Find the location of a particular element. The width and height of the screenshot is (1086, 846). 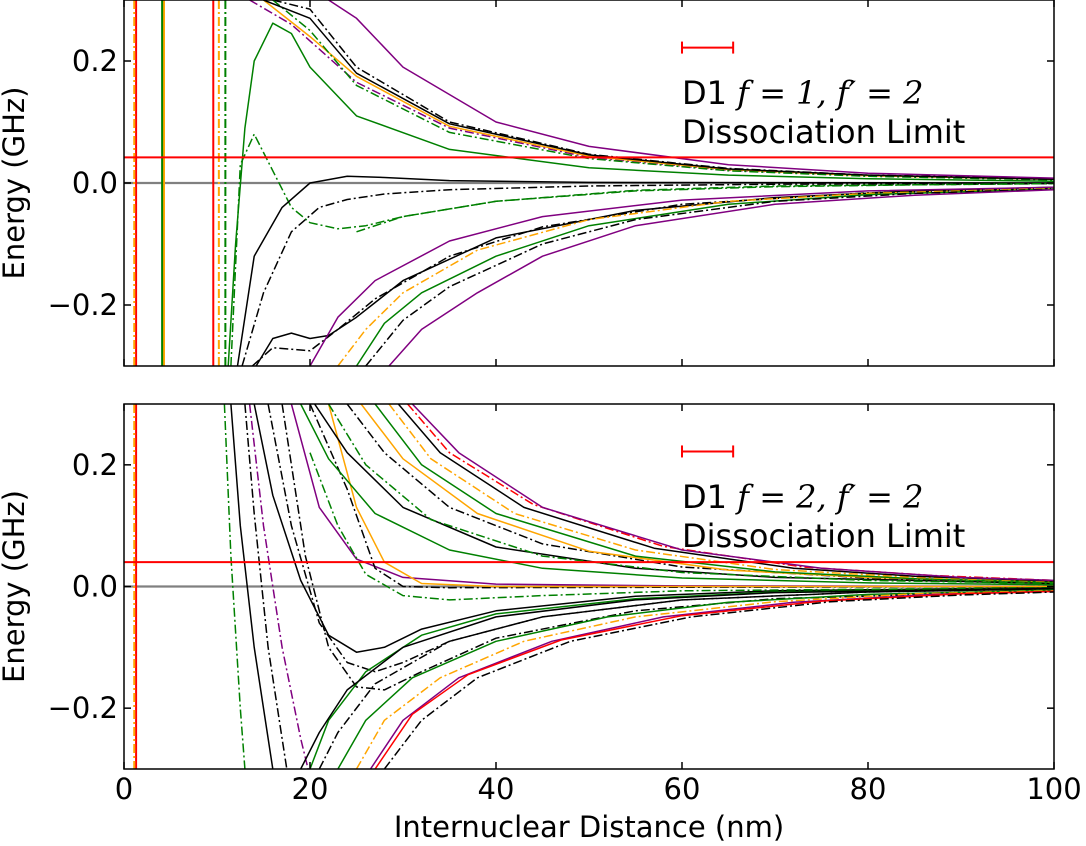

x-tick-label: 20 is located at coordinates (310, 789).